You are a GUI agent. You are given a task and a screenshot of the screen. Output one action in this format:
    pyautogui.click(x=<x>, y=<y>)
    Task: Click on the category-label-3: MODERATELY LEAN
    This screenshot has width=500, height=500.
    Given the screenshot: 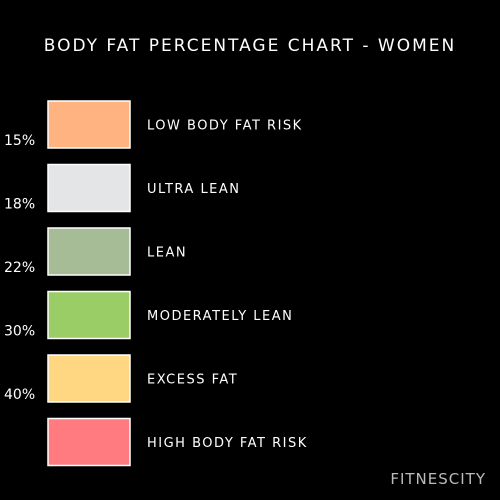 What is the action you would take?
    pyautogui.click(x=220, y=316)
    